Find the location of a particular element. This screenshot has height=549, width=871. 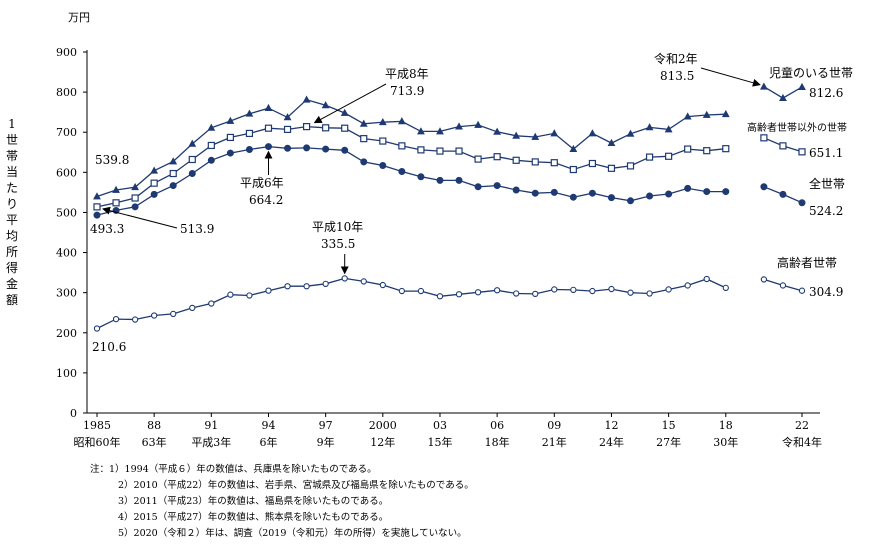

label-nonelderly-households: 高齢者世帯以外の世帯 is located at coordinates (797, 127).